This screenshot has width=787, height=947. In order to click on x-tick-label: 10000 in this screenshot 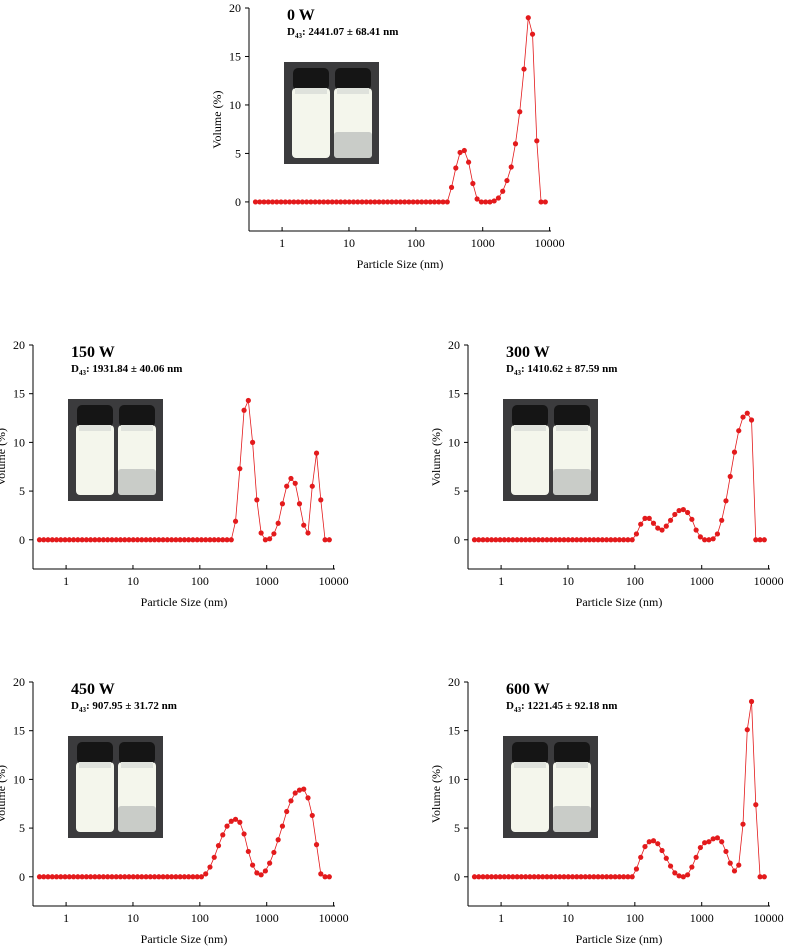, I will do `click(769, 918)`.